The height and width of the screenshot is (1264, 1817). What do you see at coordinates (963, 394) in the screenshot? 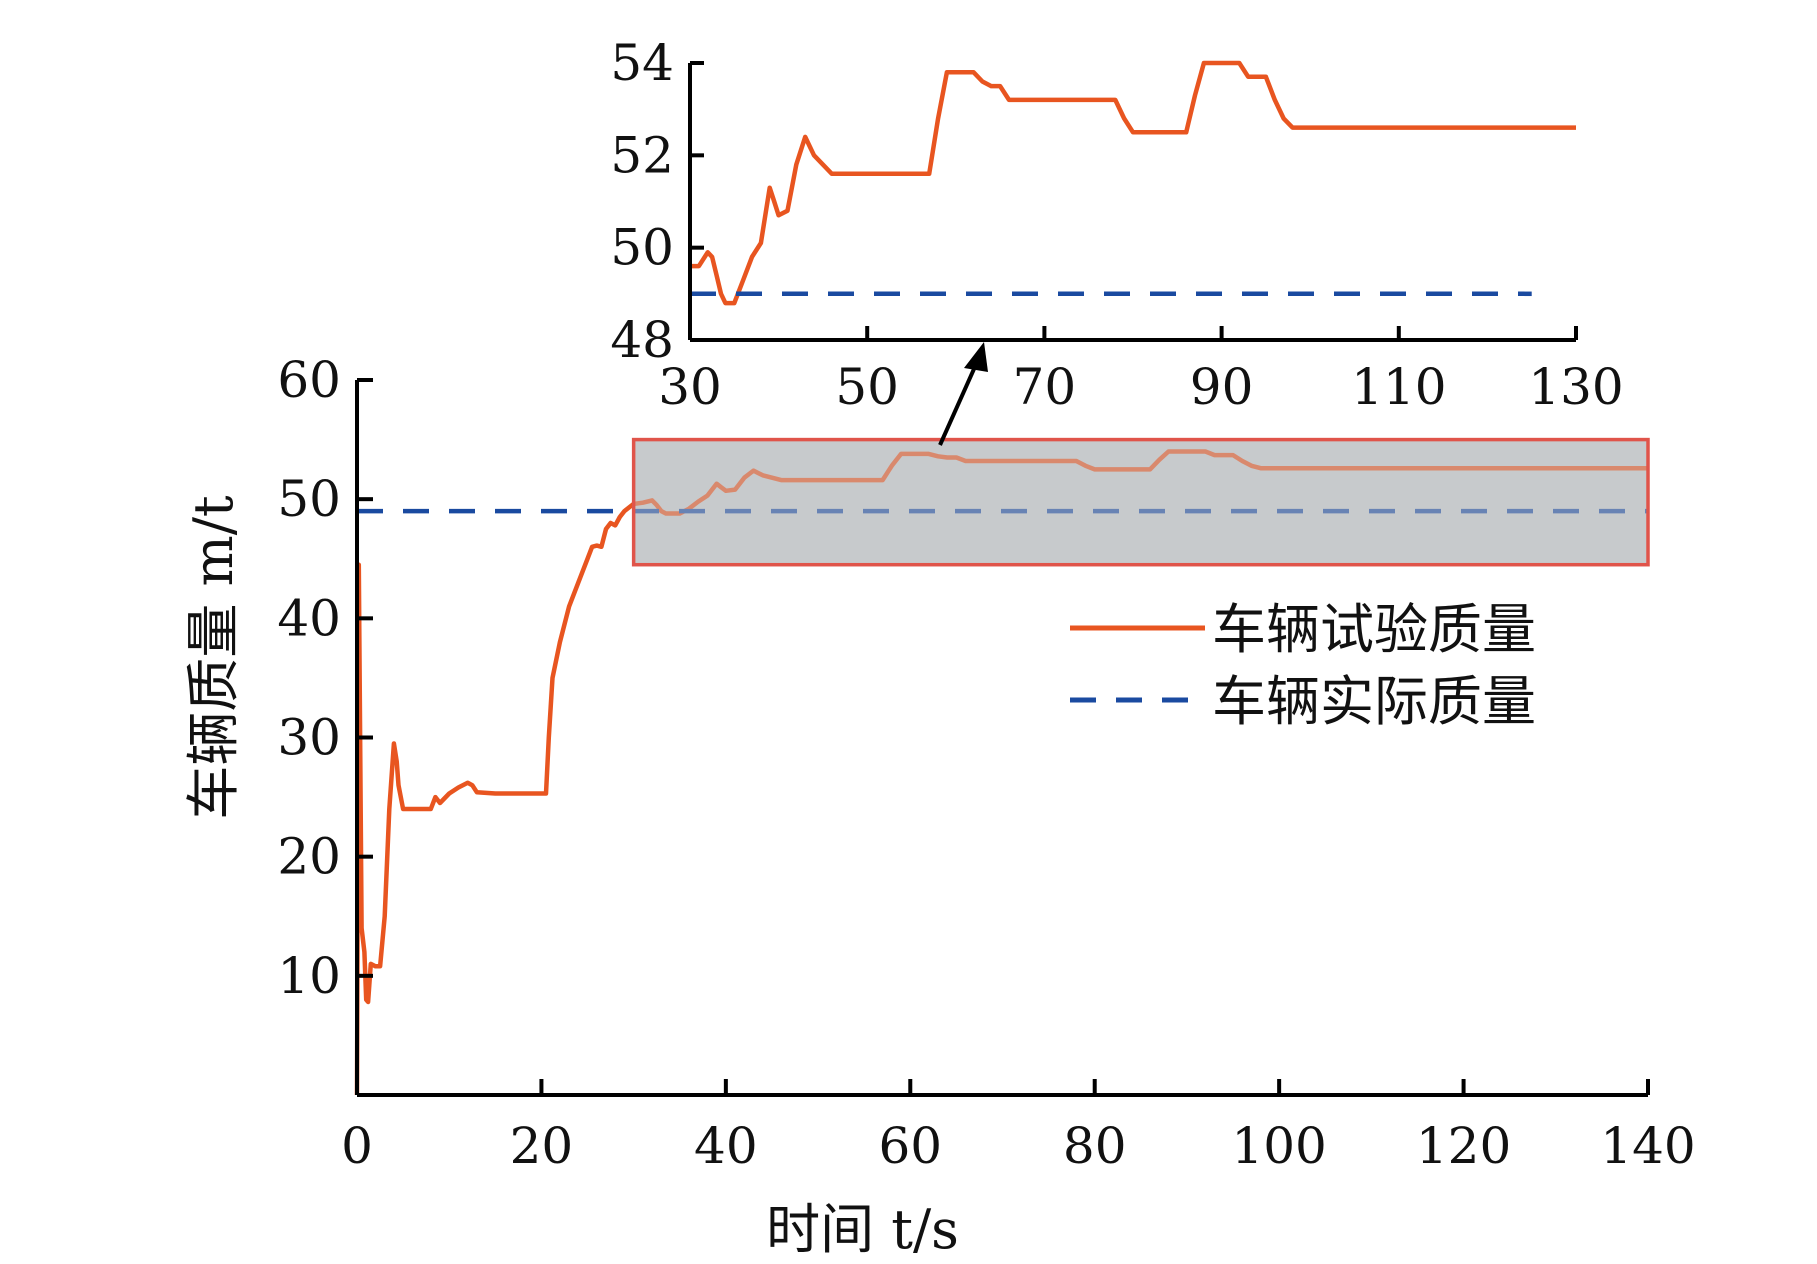
I see `zoom-arrow` at bounding box center [963, 394].